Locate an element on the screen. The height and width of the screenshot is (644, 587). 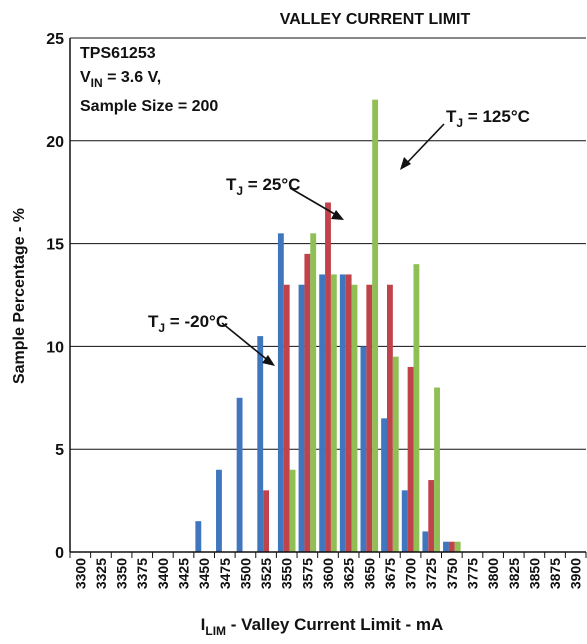
x-tick-label: 3475 is located at coordinates (225, 573).